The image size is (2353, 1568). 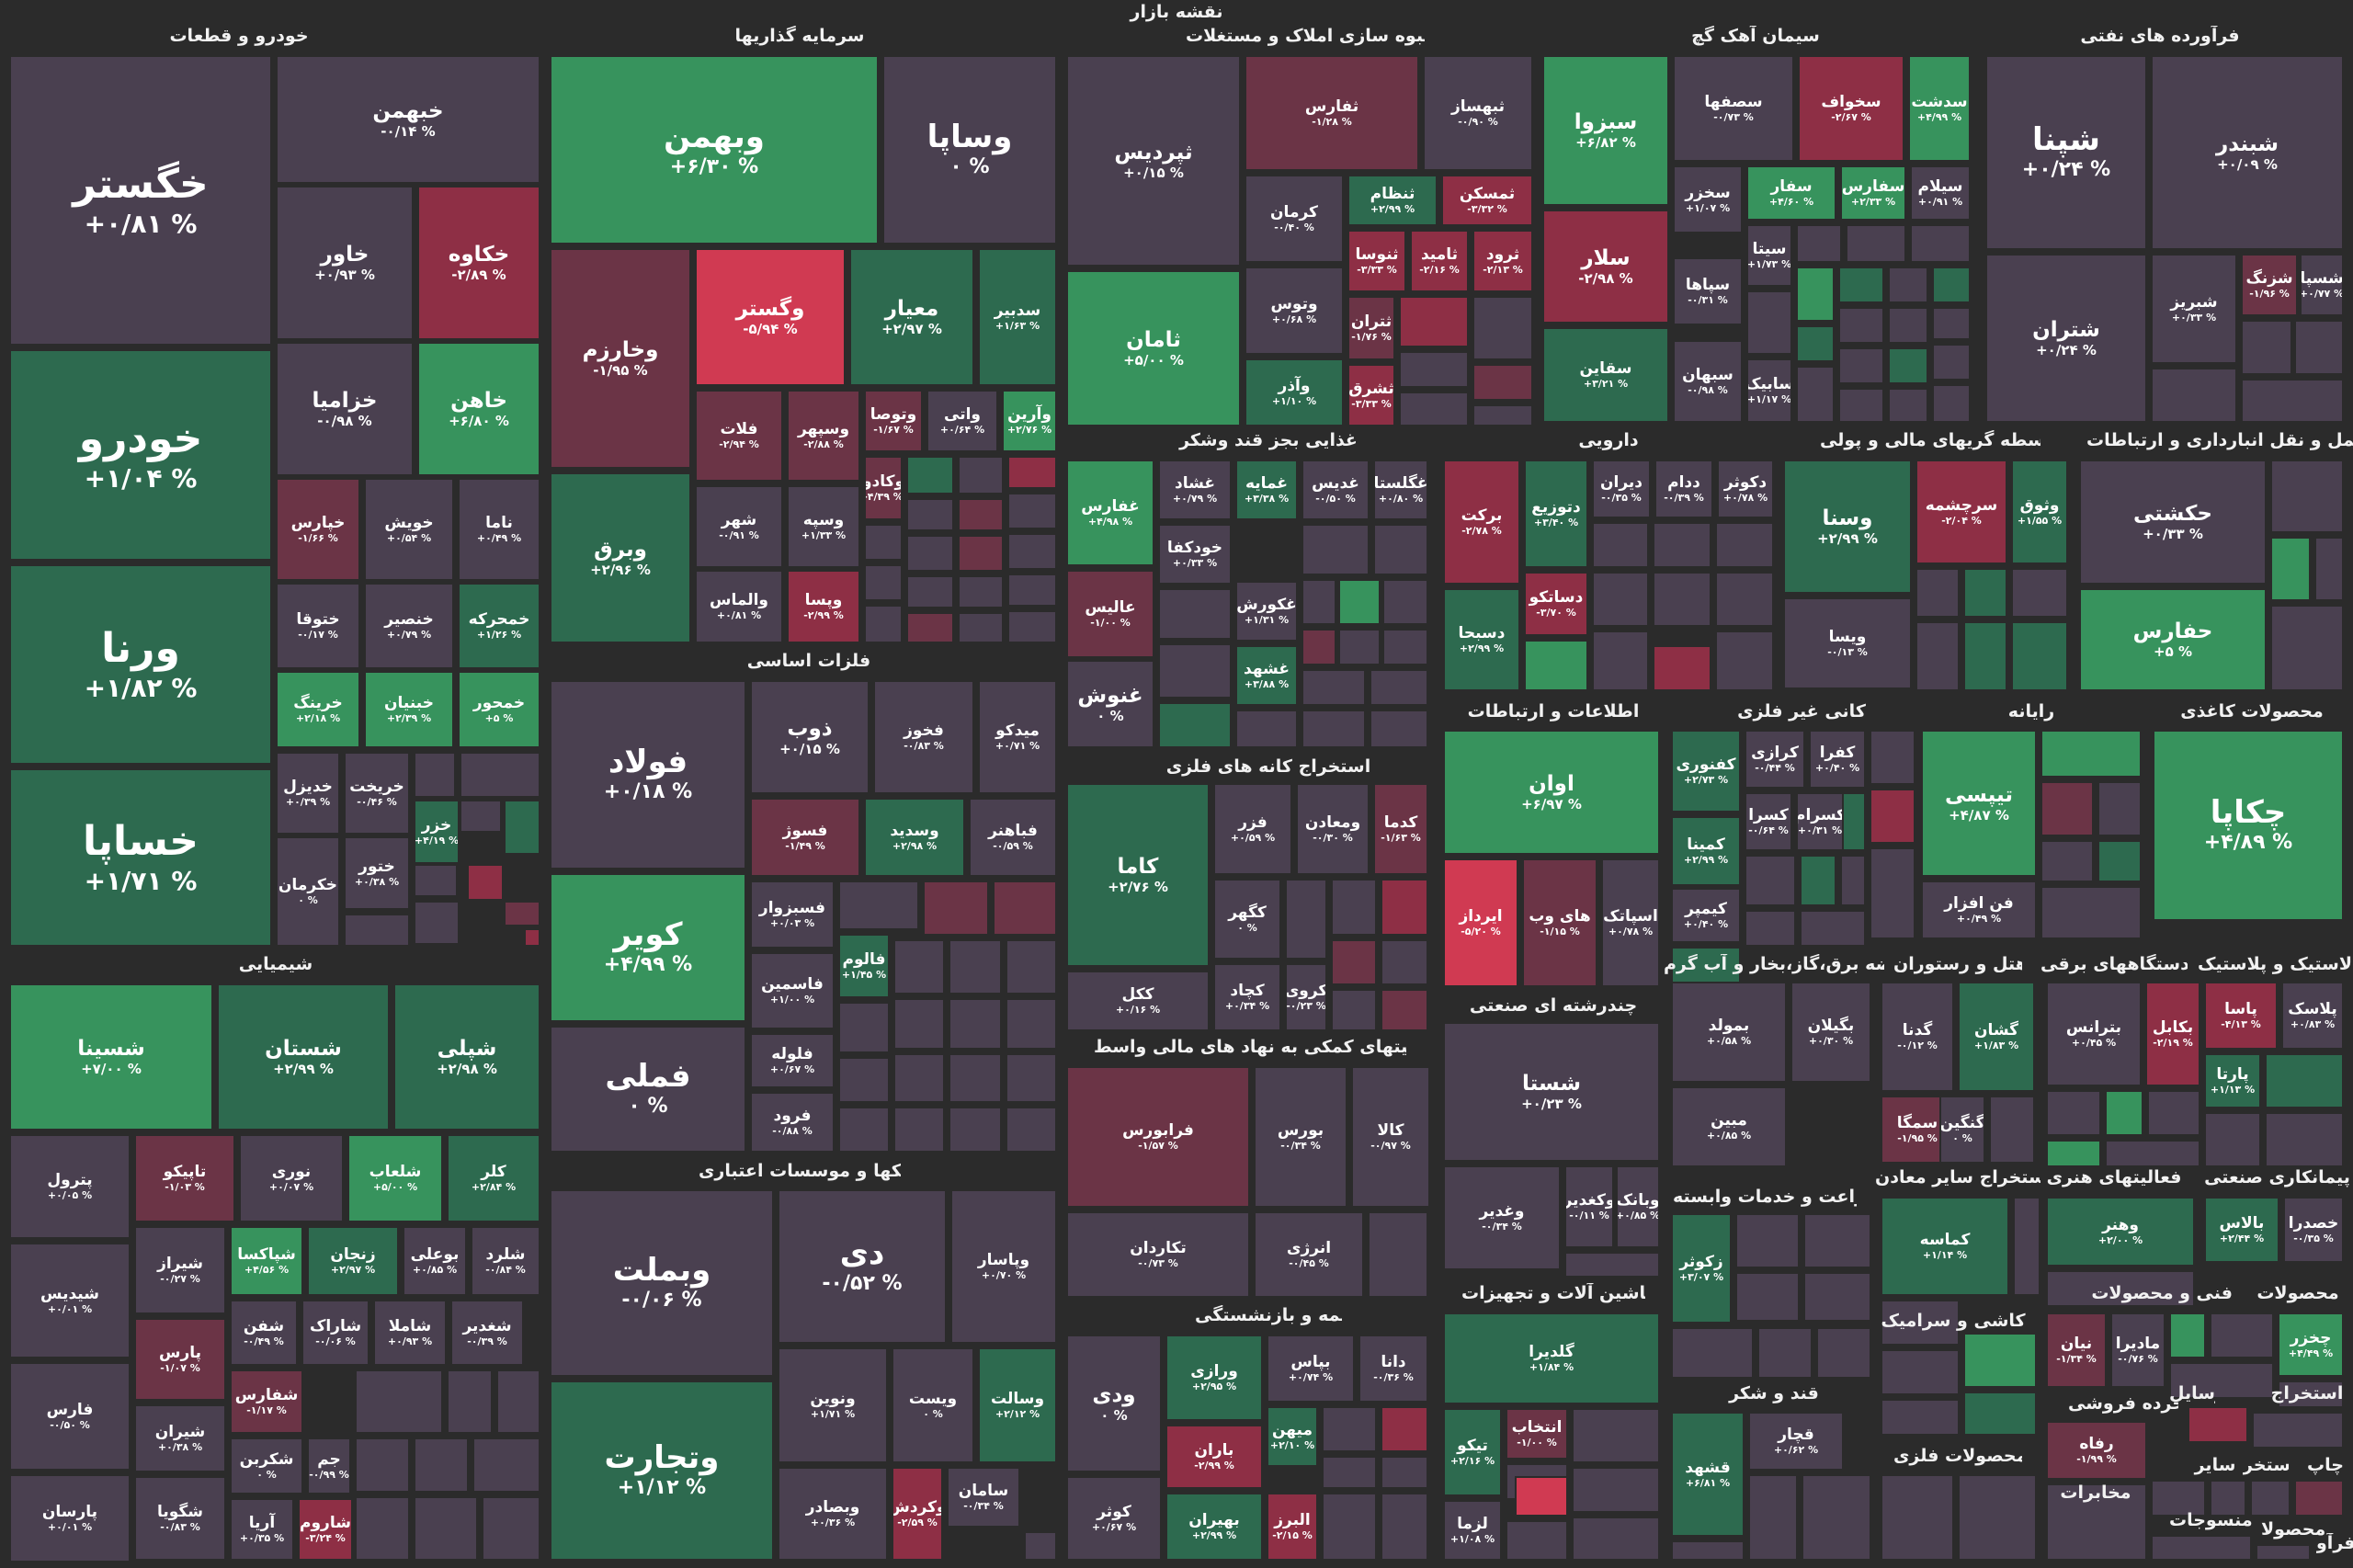 I want to click on stock-tile: وهنر +۲/۰۰ %, so click(x=2120, y=1232).